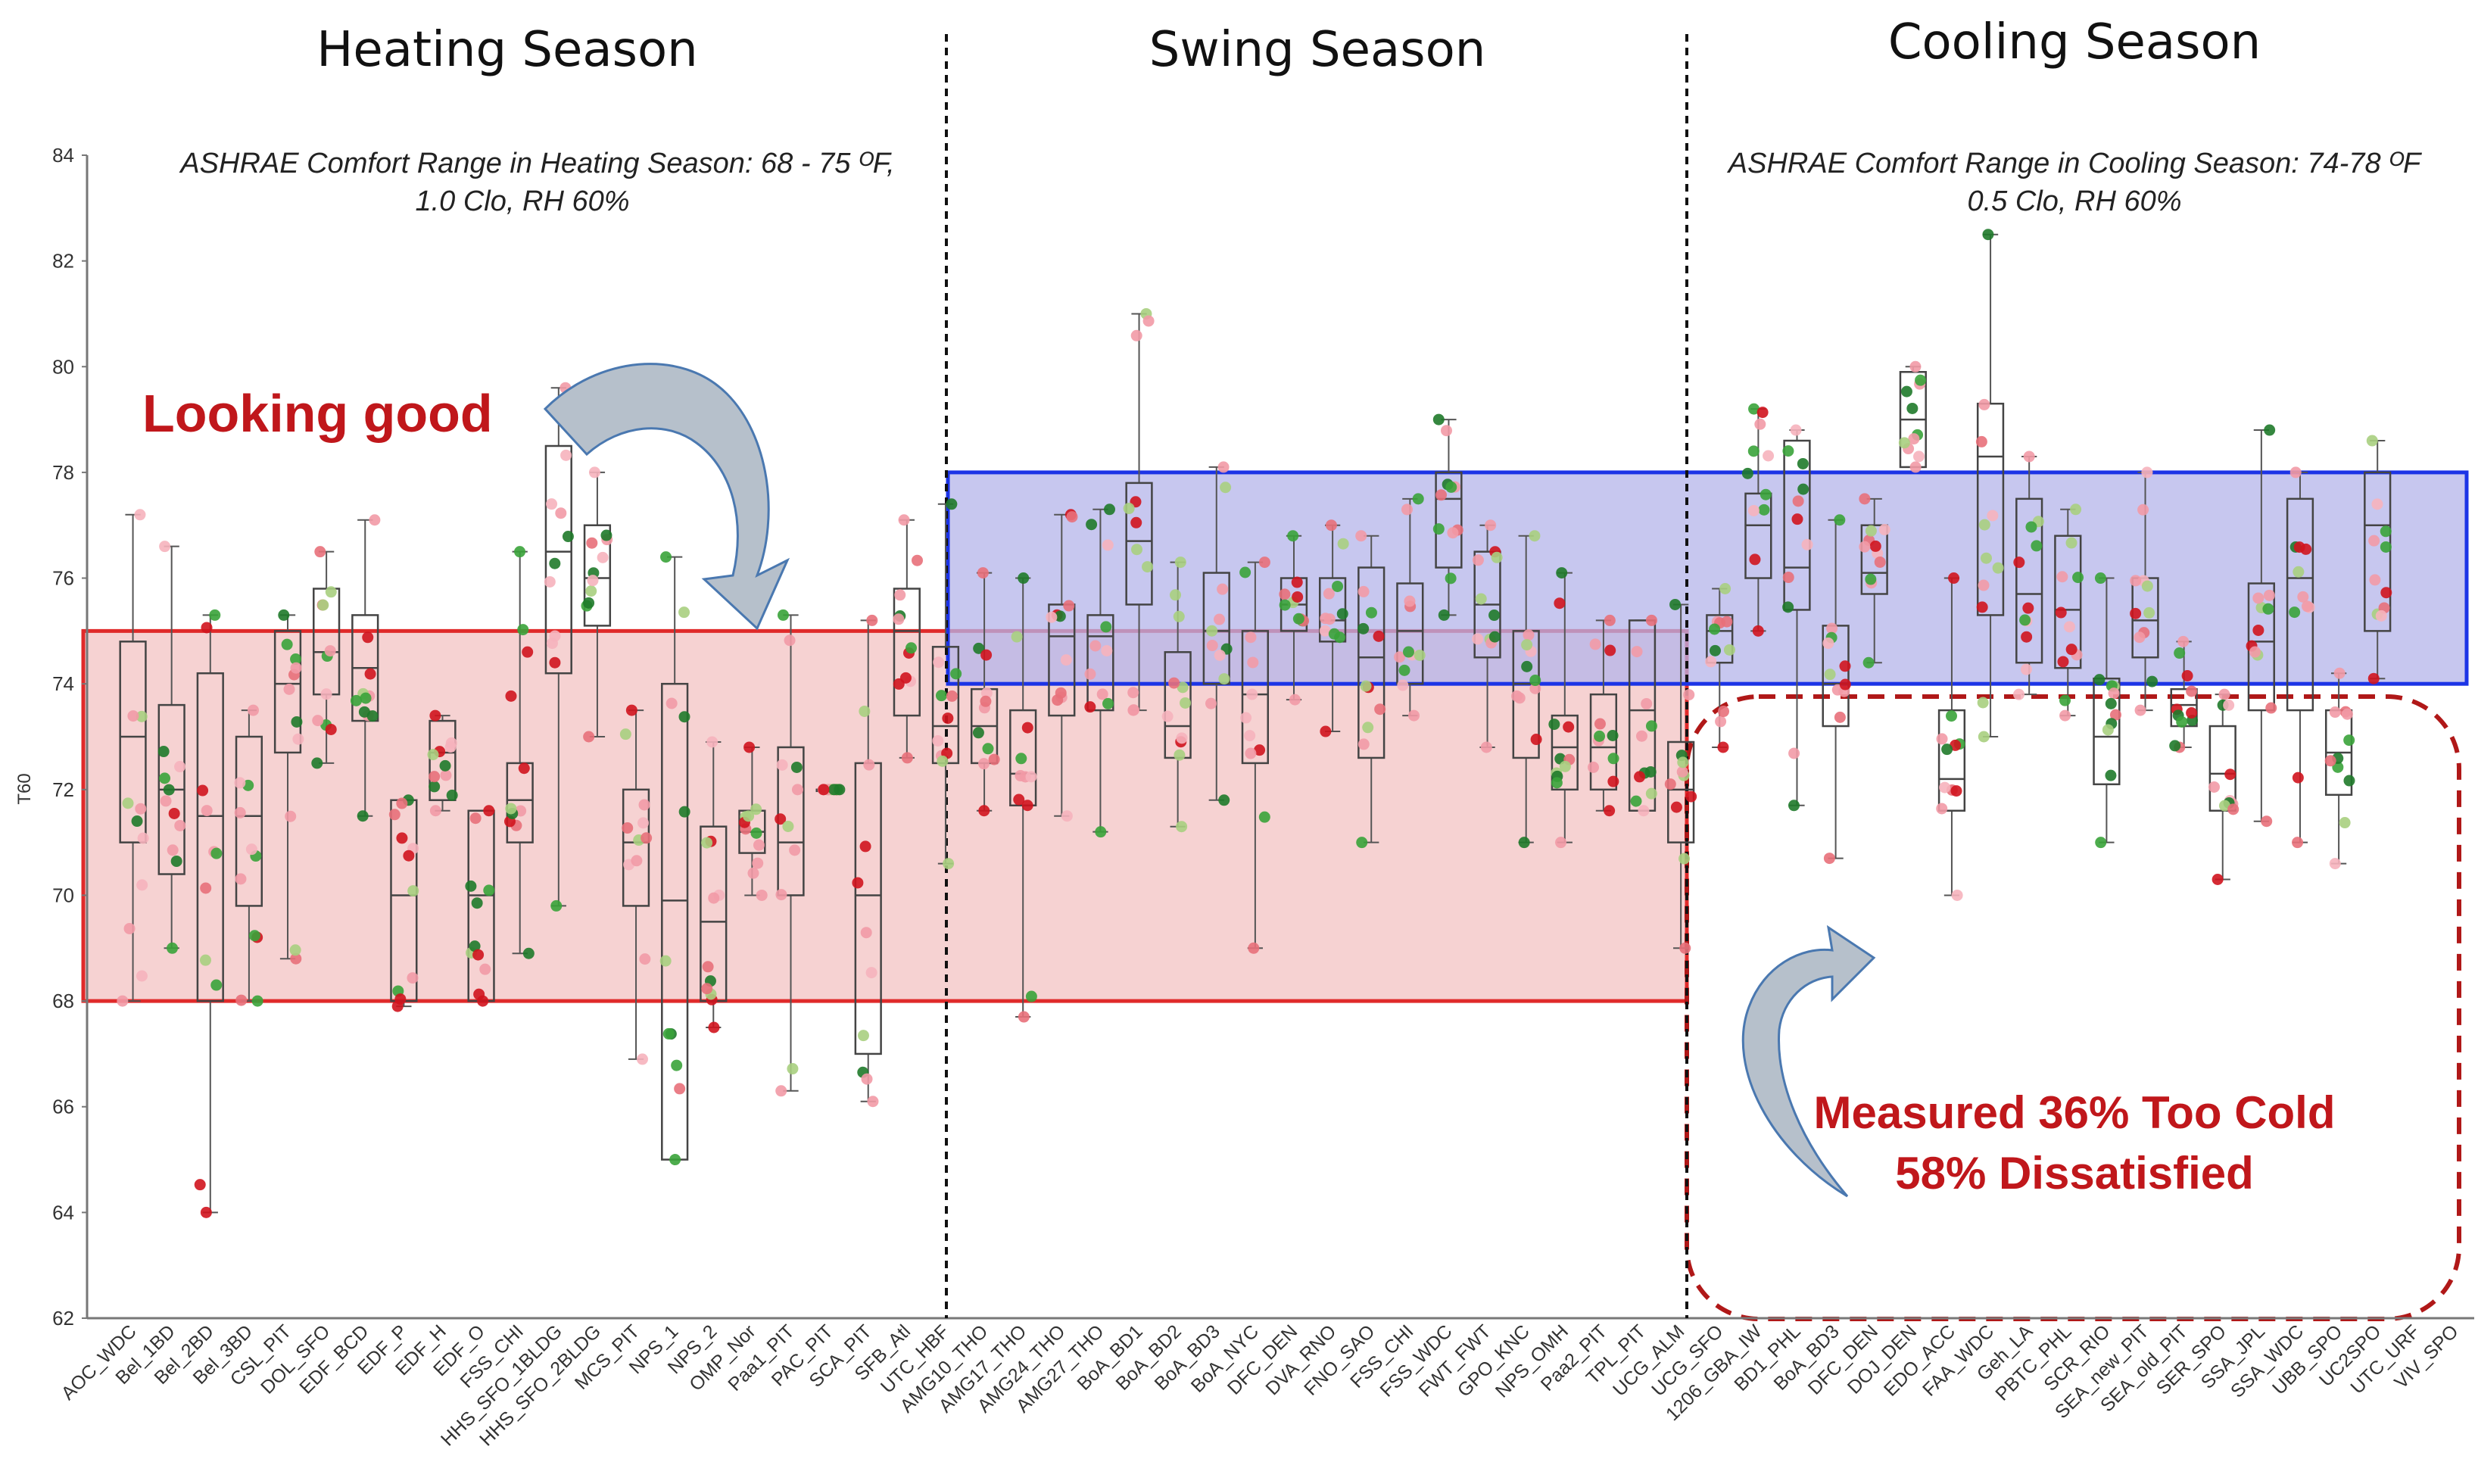  I want to click on y-tick-label: 64, so click(63, 1212).